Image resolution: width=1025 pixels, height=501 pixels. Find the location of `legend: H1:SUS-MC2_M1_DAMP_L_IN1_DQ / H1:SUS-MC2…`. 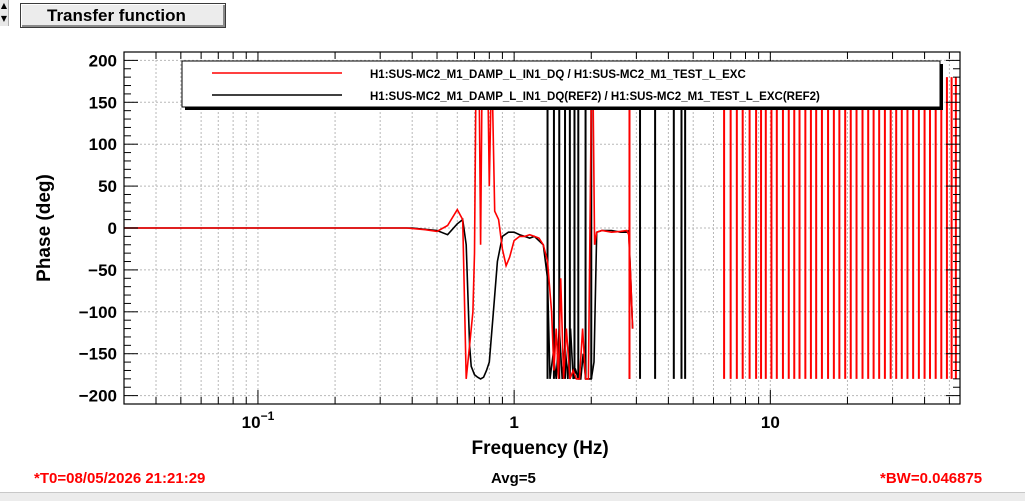

legend: H1:SUS-MC2_M1_DAMP_L_IN1_DQ / H1:SUS-MC2… is located at coordinates (562, 85).